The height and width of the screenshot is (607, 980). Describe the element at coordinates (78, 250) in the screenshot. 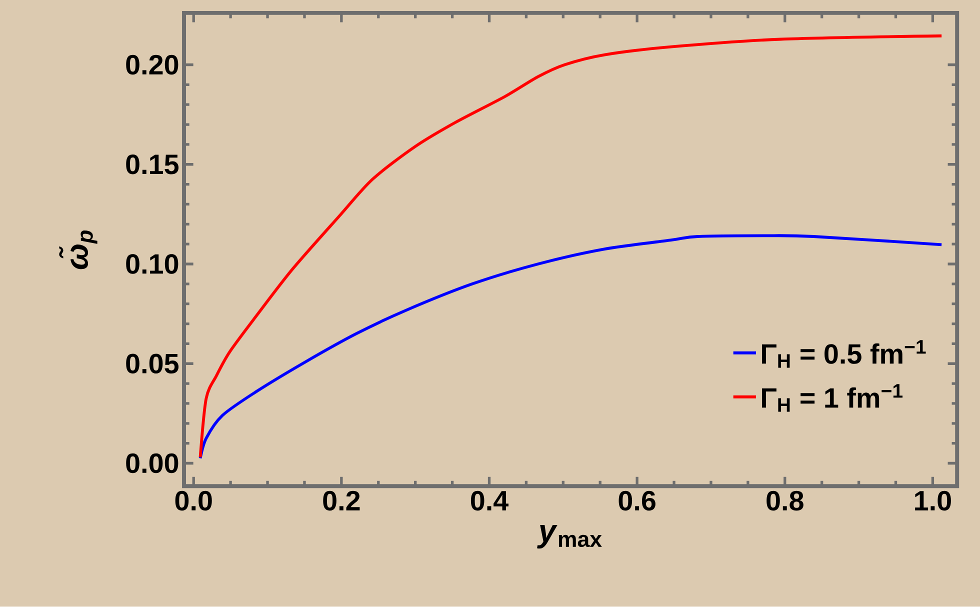

I see `y-axis-title: ω̃$_{p}$` at that location.